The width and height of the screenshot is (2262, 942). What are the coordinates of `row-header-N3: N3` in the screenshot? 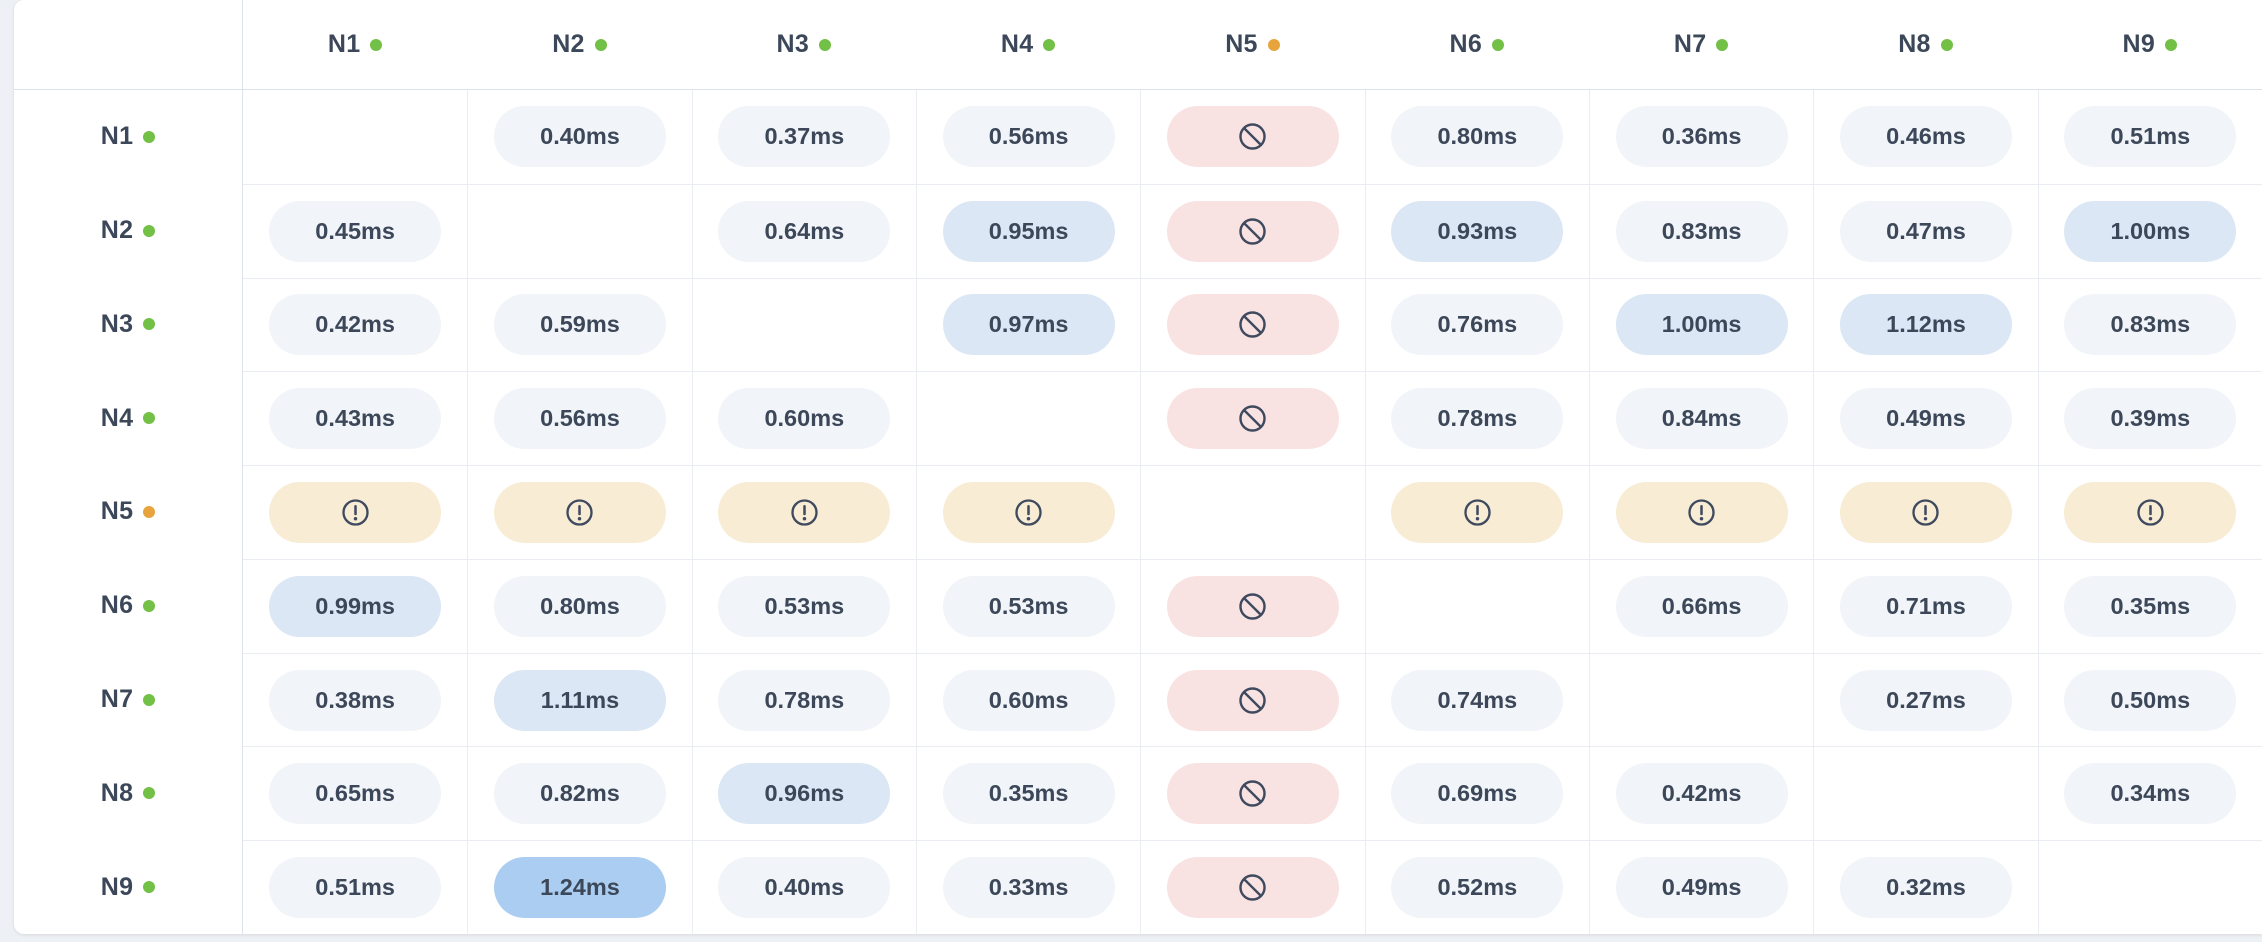 It's located at (128, 324).